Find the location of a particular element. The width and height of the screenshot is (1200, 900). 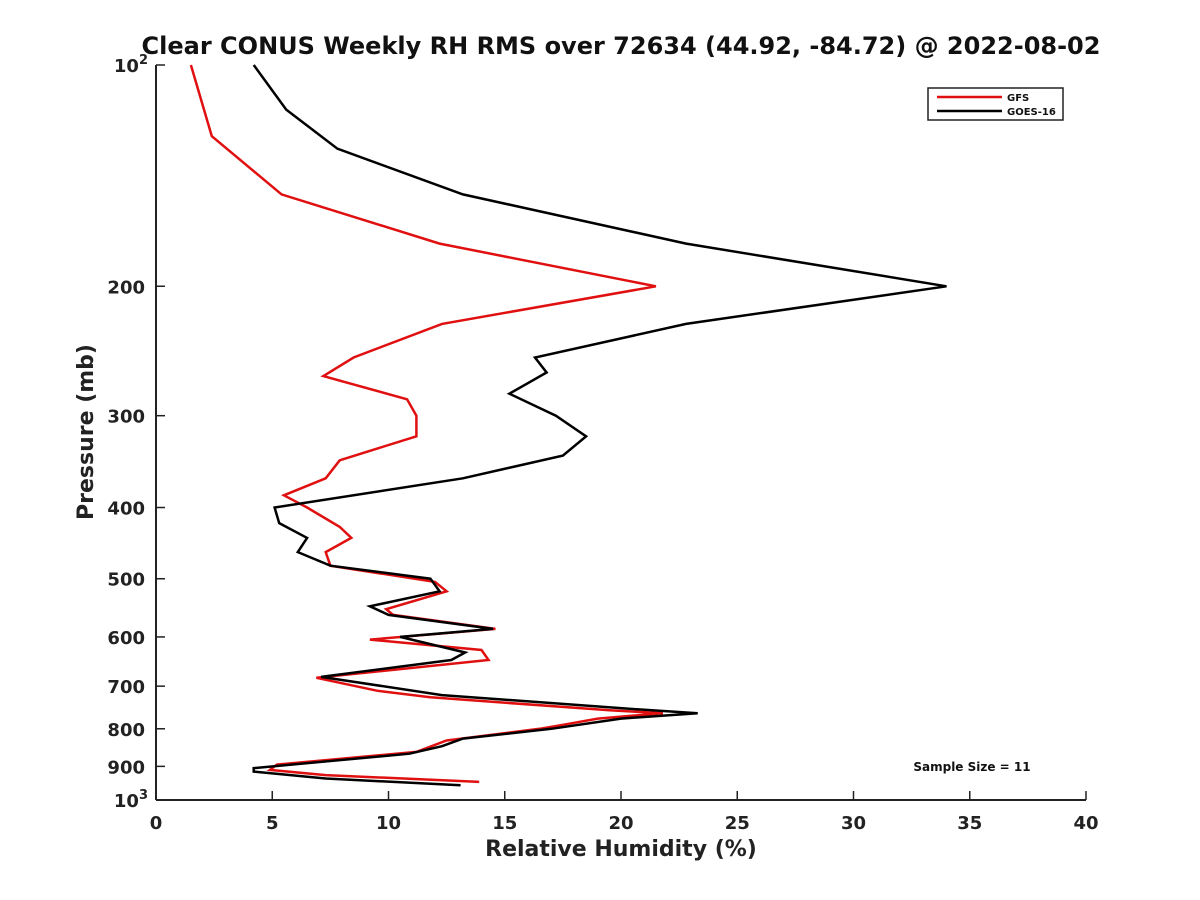

y-tick-label: 900 is located at coordinates (126, 767).